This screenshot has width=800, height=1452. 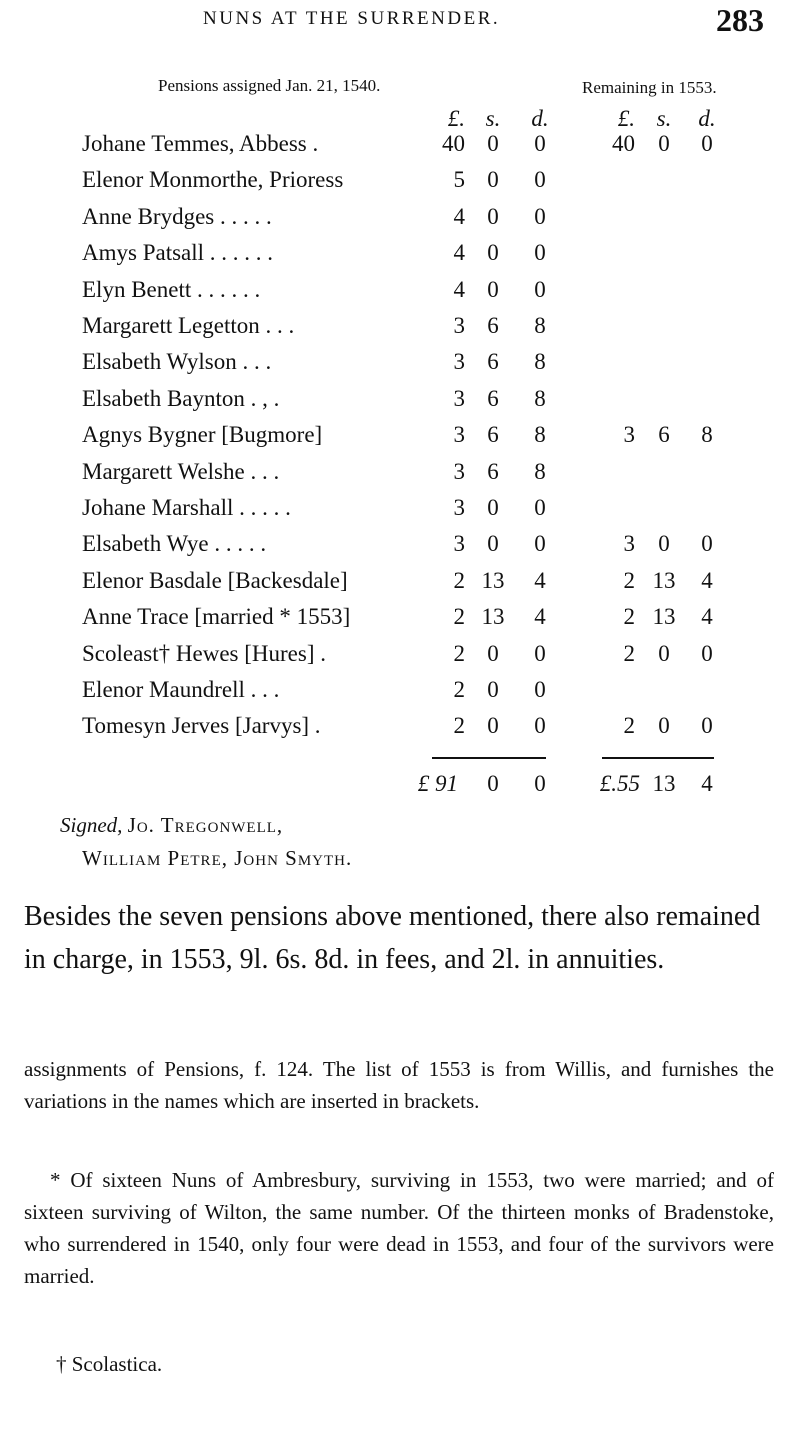 What do you see at coordinates (202, 435) in the screenshot?
I see `nun-name: Agnys Bygner [Bugmore]` at bounding box center [202, 435].